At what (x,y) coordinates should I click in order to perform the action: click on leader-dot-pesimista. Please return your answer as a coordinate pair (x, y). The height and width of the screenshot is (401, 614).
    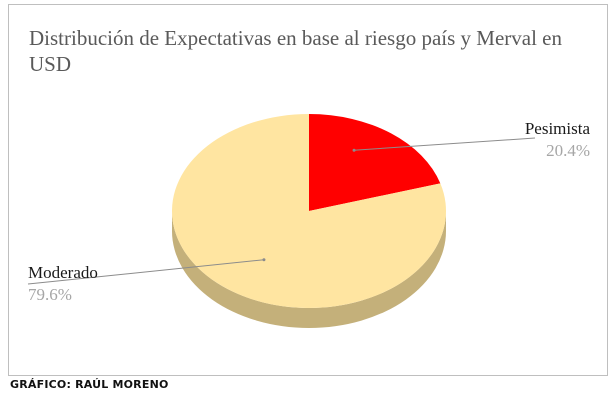
    Looking at the image, I should click on (354, 150).